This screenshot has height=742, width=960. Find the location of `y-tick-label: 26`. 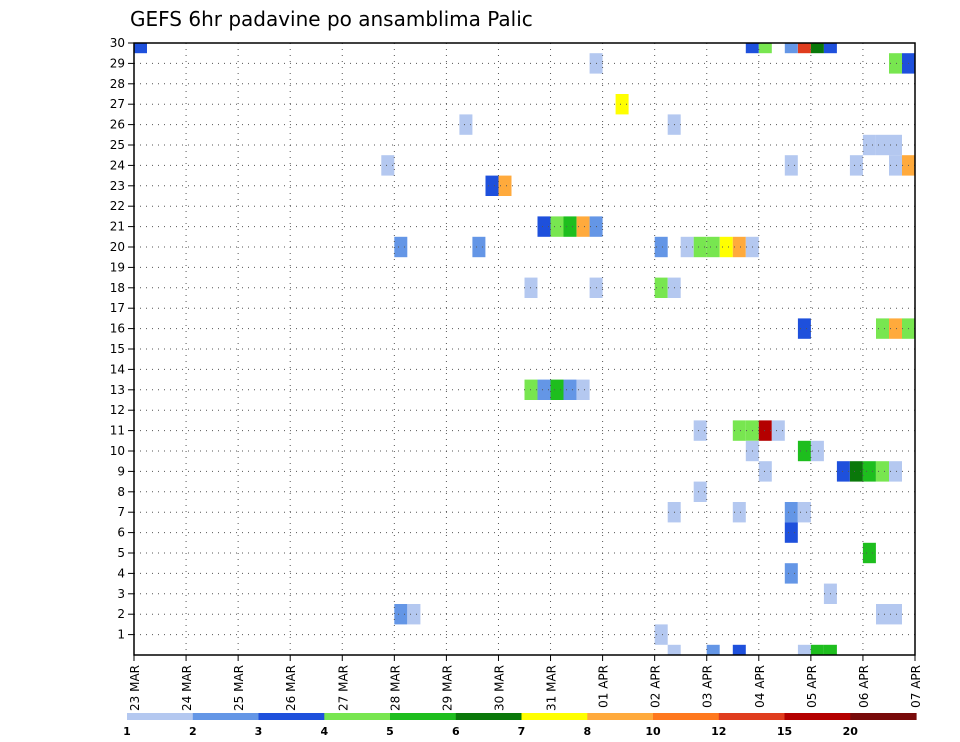

y-tick-label: 26 is located at coordinates (117, 125).